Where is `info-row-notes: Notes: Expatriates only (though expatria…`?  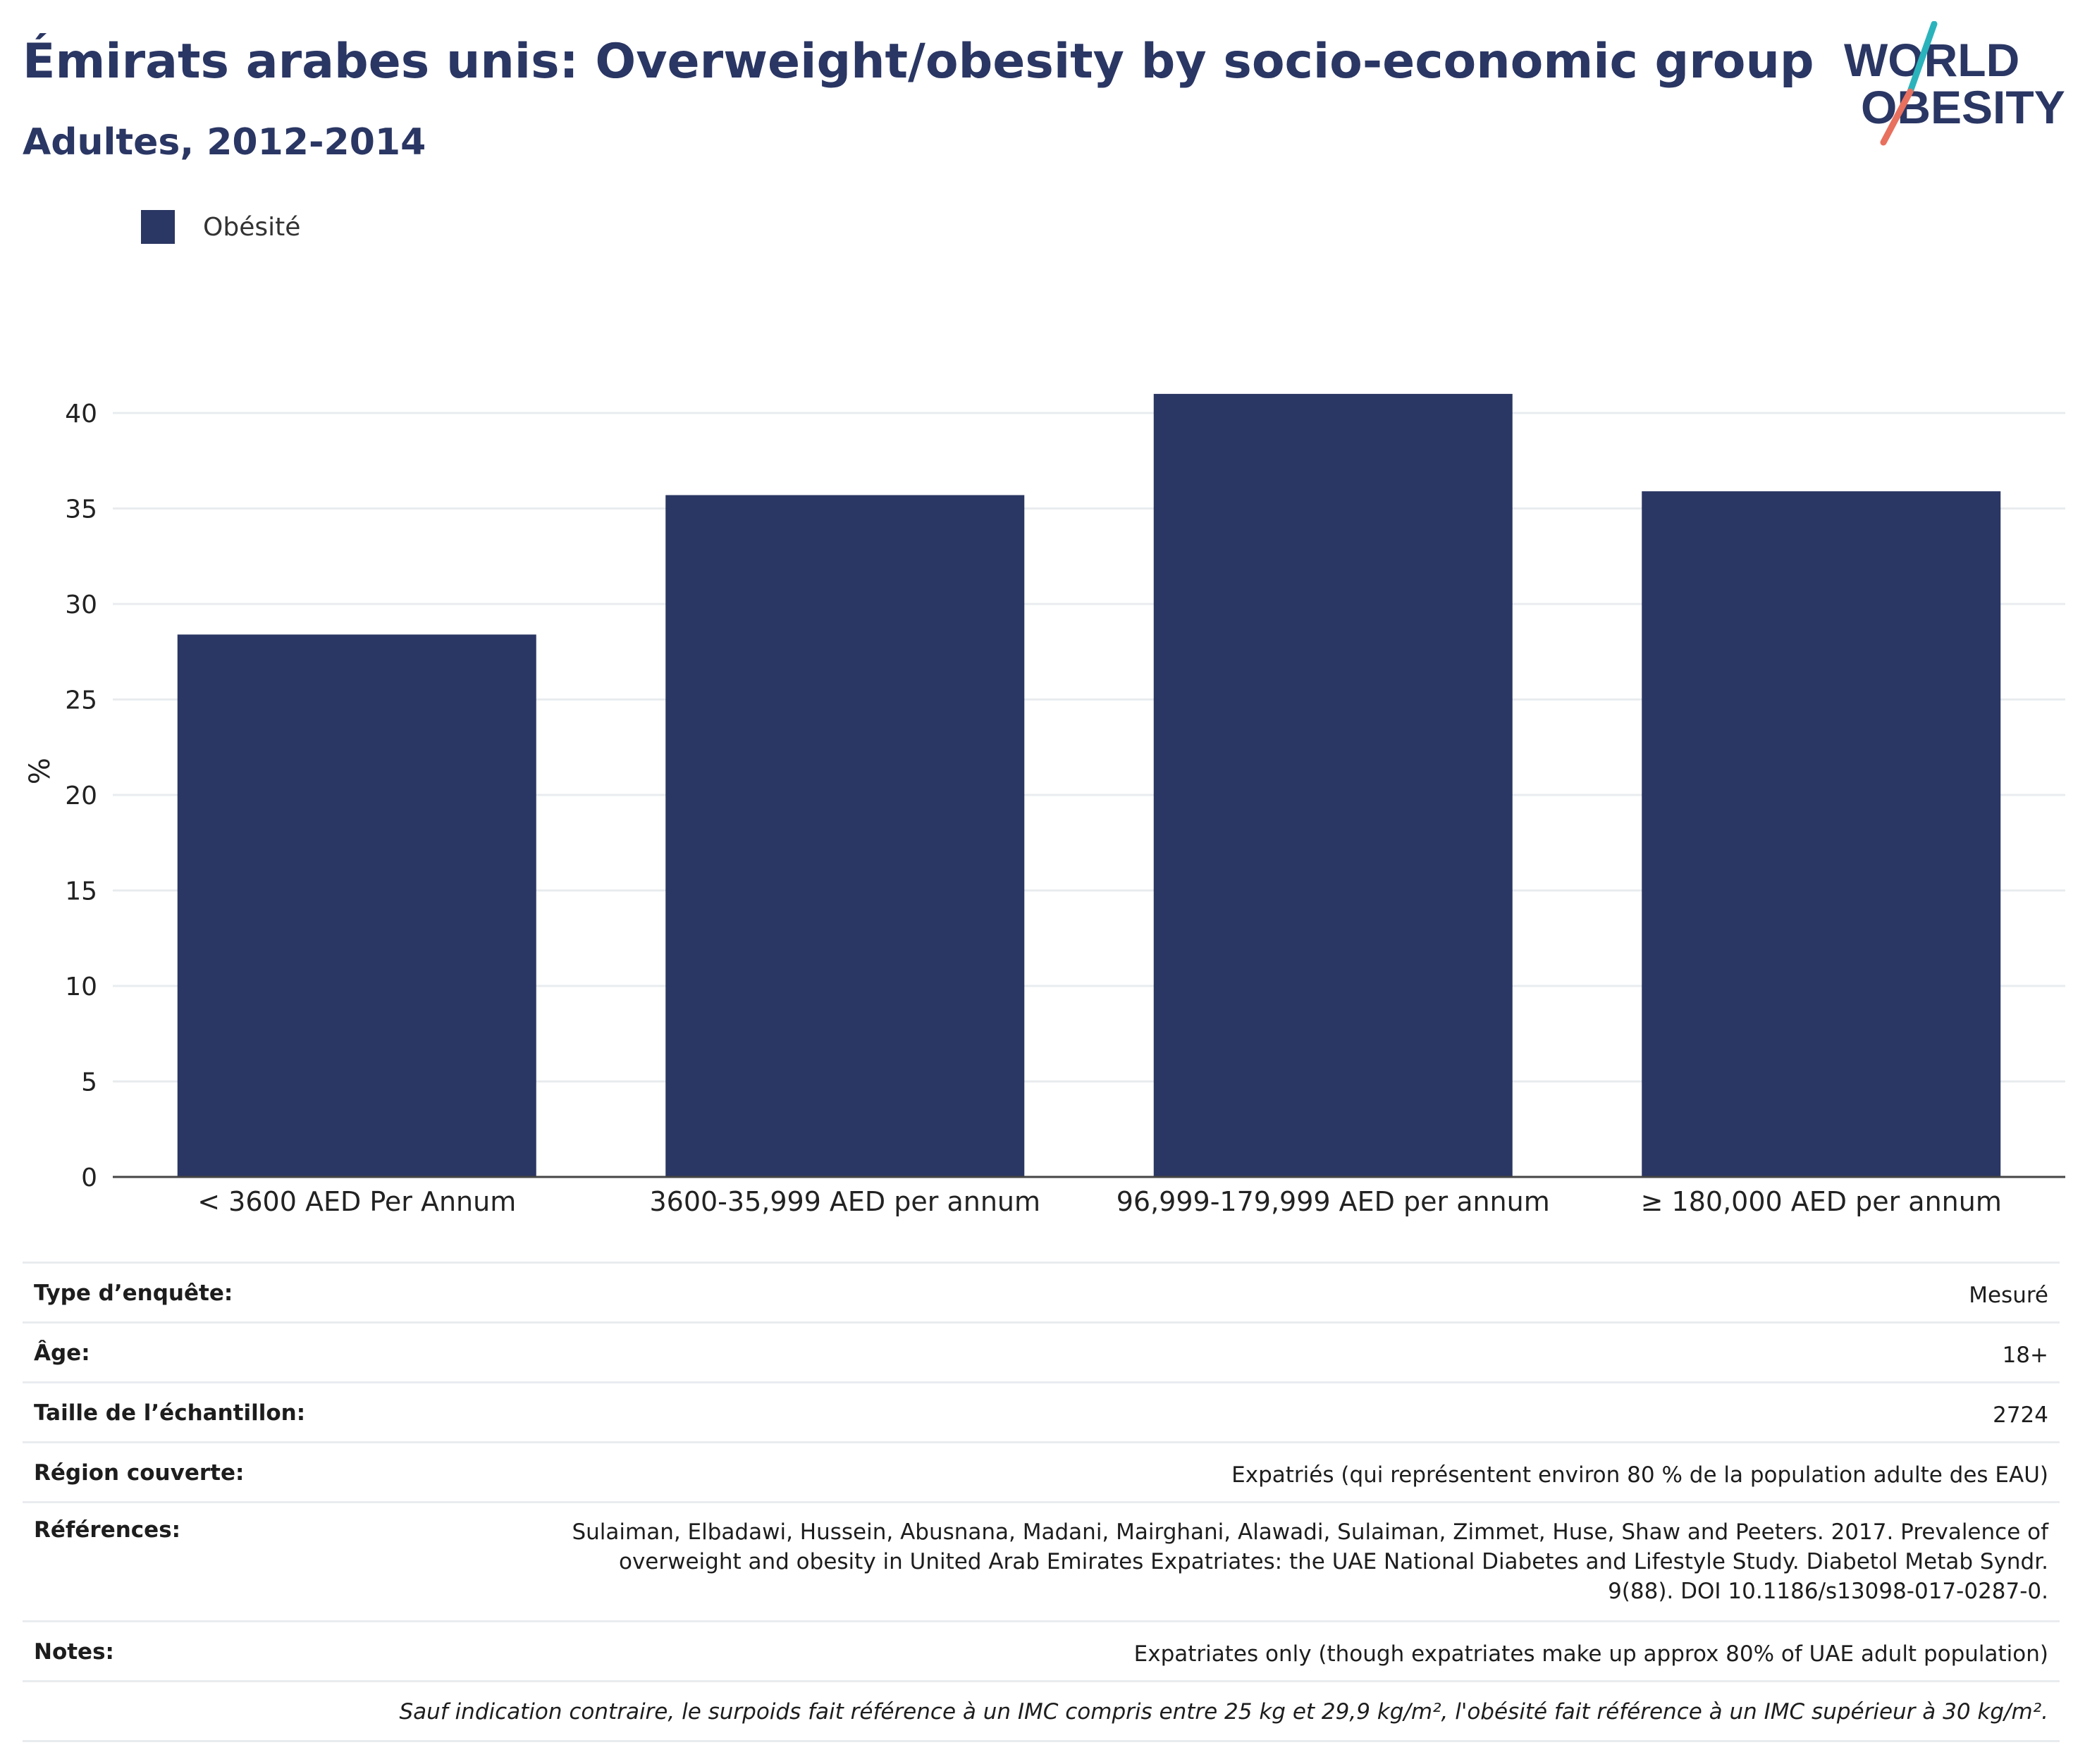
info-row-notes: Notes: Expatriates only (though expatria… is located at coordinates (1041, 1651).